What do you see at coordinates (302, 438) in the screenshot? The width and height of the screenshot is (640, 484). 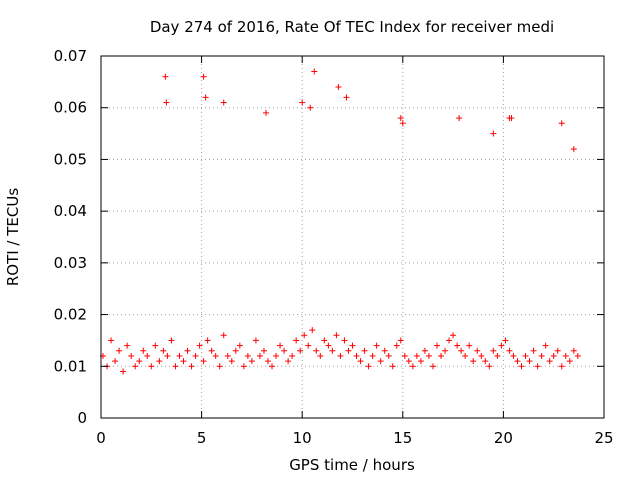 I see `x-tick-label: 10` at bounding box center [302, 438].